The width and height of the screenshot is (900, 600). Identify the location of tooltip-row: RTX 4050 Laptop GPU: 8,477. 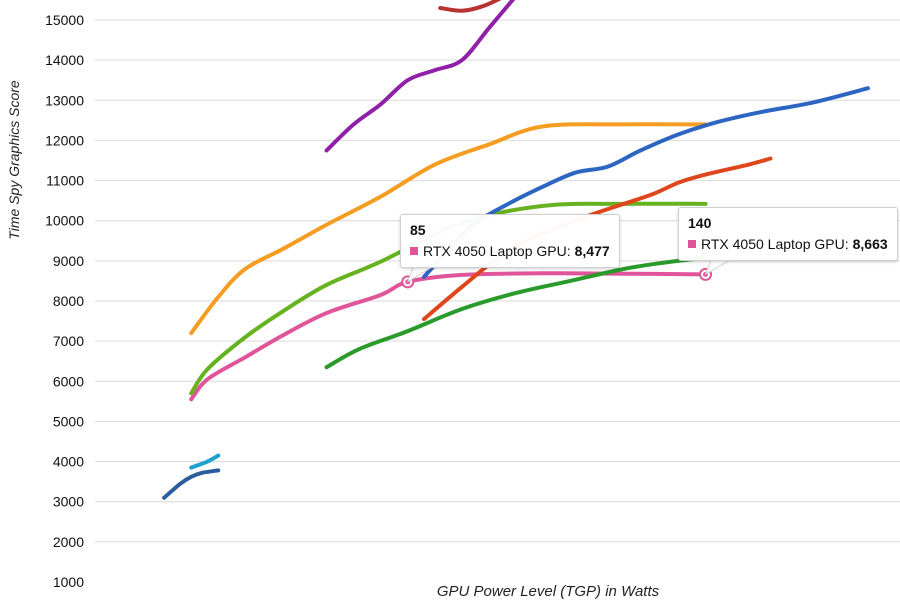
(510, 251).